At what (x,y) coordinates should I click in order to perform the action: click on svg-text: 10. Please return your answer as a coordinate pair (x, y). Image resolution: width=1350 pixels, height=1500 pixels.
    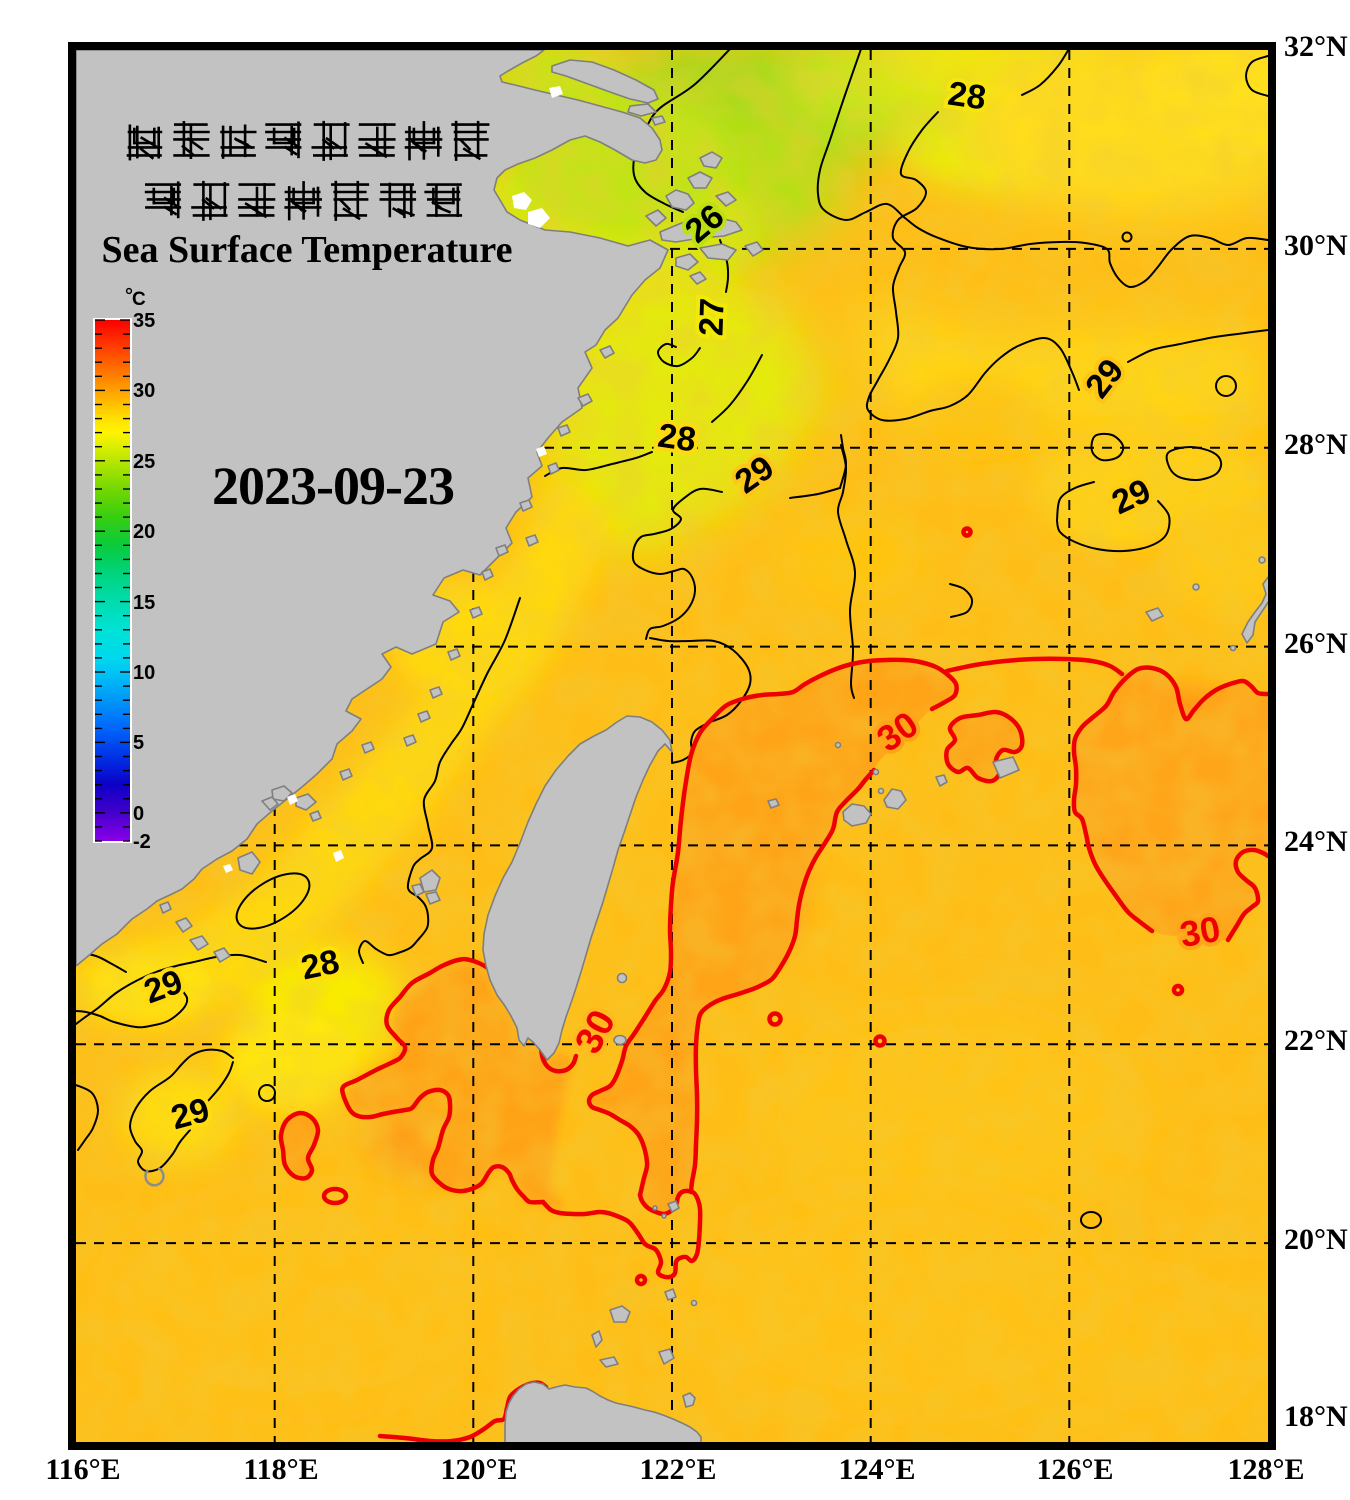
    Looking at the image, I should click on (144, 673).